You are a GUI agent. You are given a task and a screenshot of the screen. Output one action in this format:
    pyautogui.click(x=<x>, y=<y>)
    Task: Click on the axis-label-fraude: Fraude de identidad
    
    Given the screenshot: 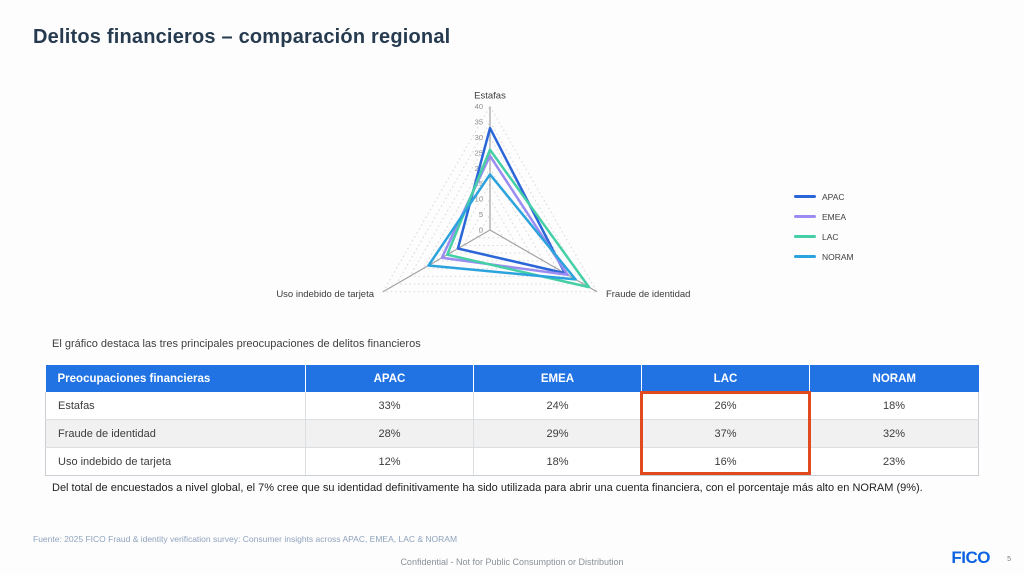 What is the action you would take?
    pyautogui.click(x=648, y=294)
    